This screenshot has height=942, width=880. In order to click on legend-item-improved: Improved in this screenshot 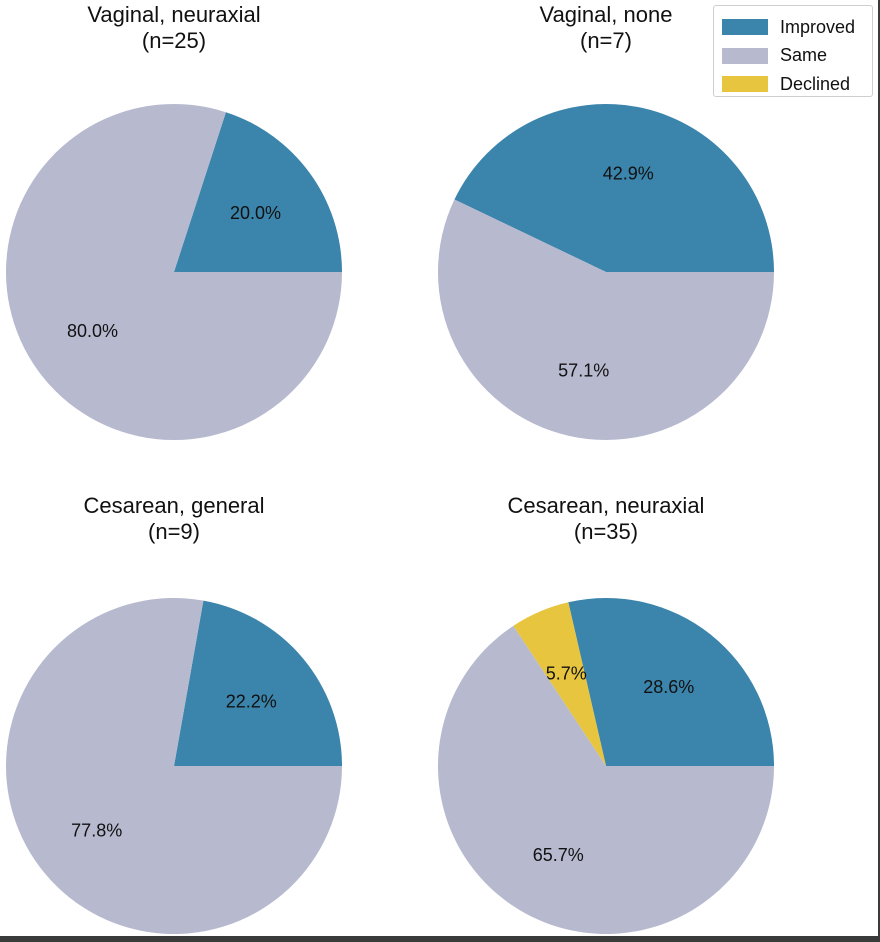, I will do `click(793, 27)`.